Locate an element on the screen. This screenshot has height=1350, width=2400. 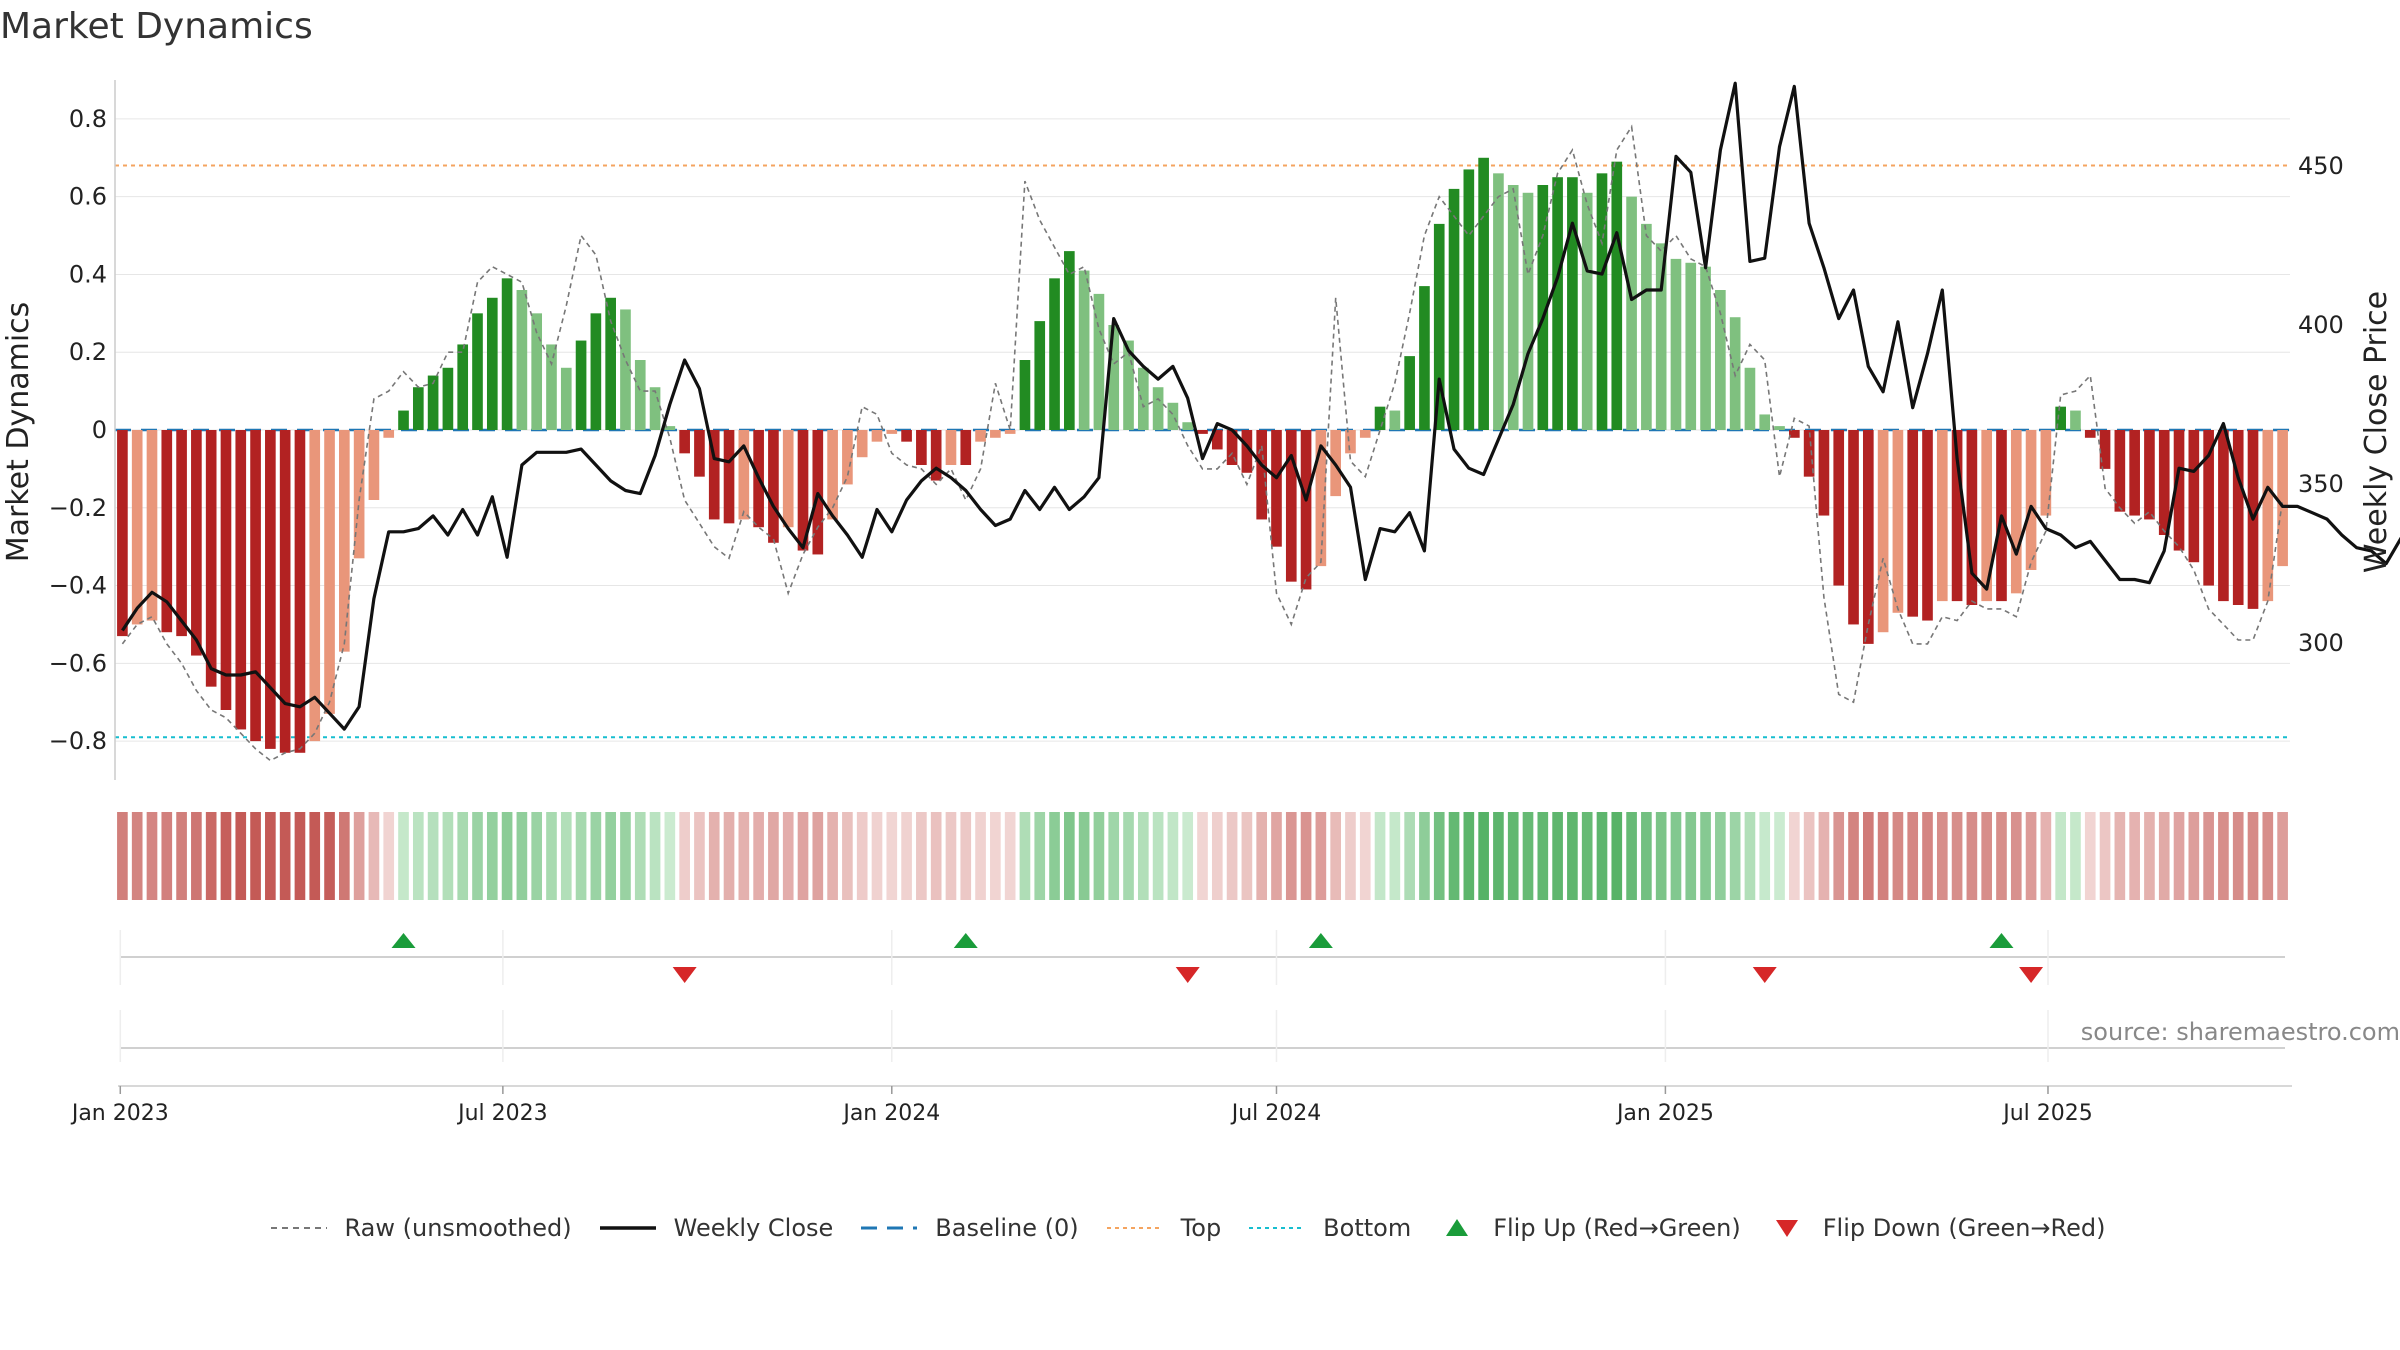
triangle-up-icon is located at coordinates (1457, 1228).